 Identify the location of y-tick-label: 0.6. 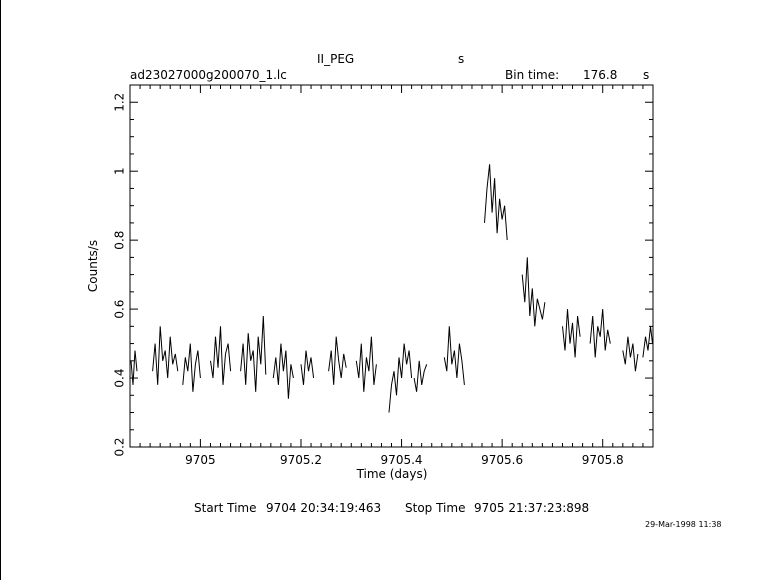
(120, 309).